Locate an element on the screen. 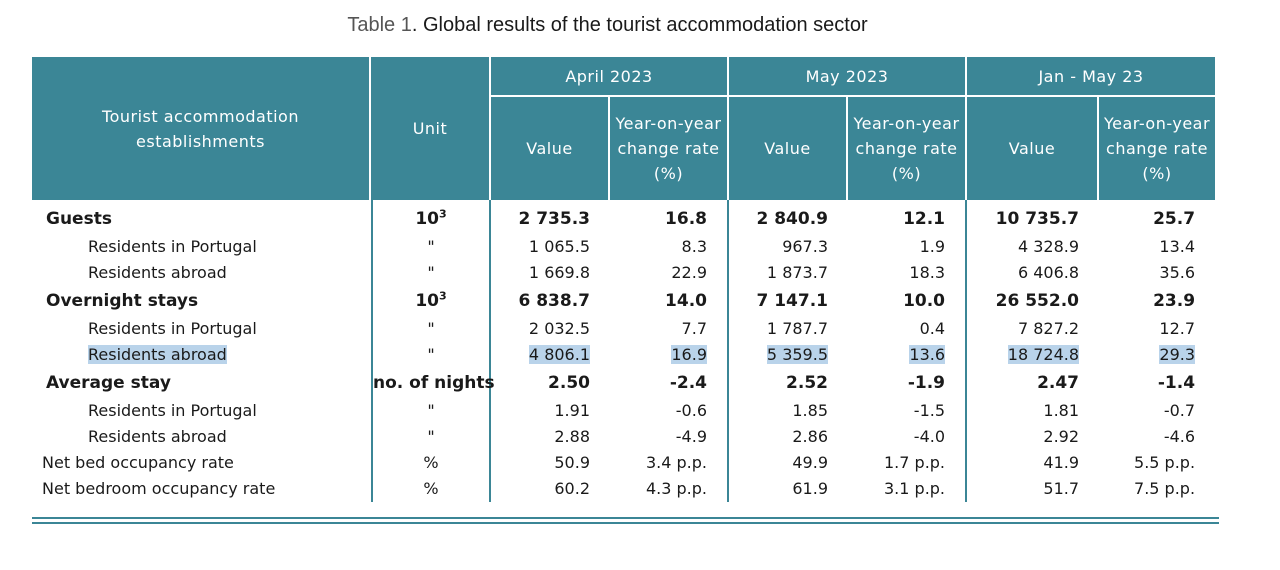 Image resolution: width=1280 pixels, height=570 pixels. cell-rate: 25.7 is located at coordinates (1174, 219).